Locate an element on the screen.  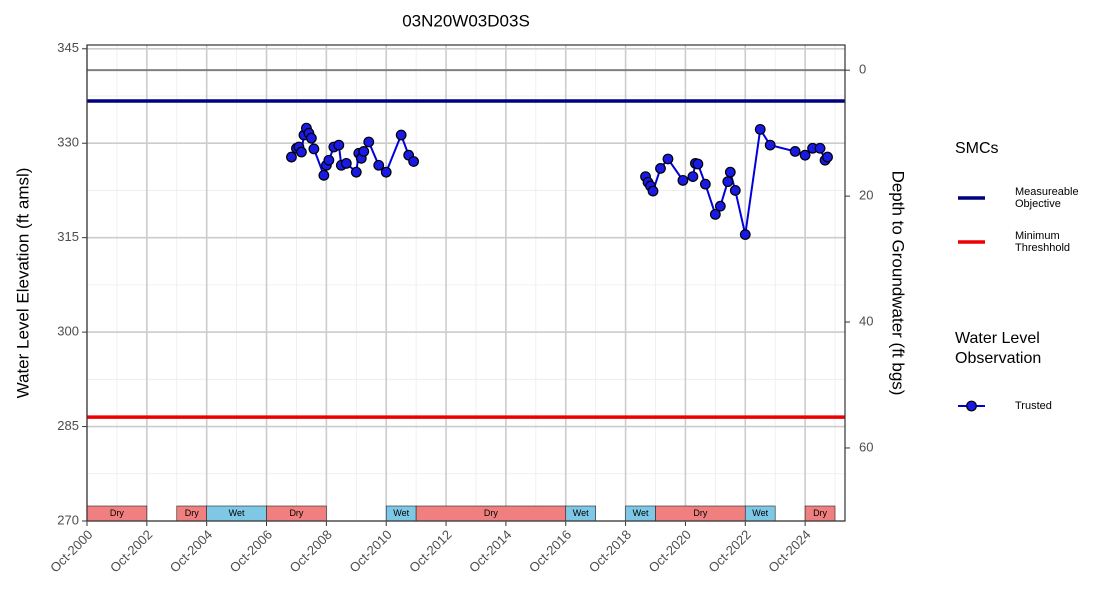
y-axis-title: Water Level Elevation (ft amsl) is located at coordinates (22, 283).